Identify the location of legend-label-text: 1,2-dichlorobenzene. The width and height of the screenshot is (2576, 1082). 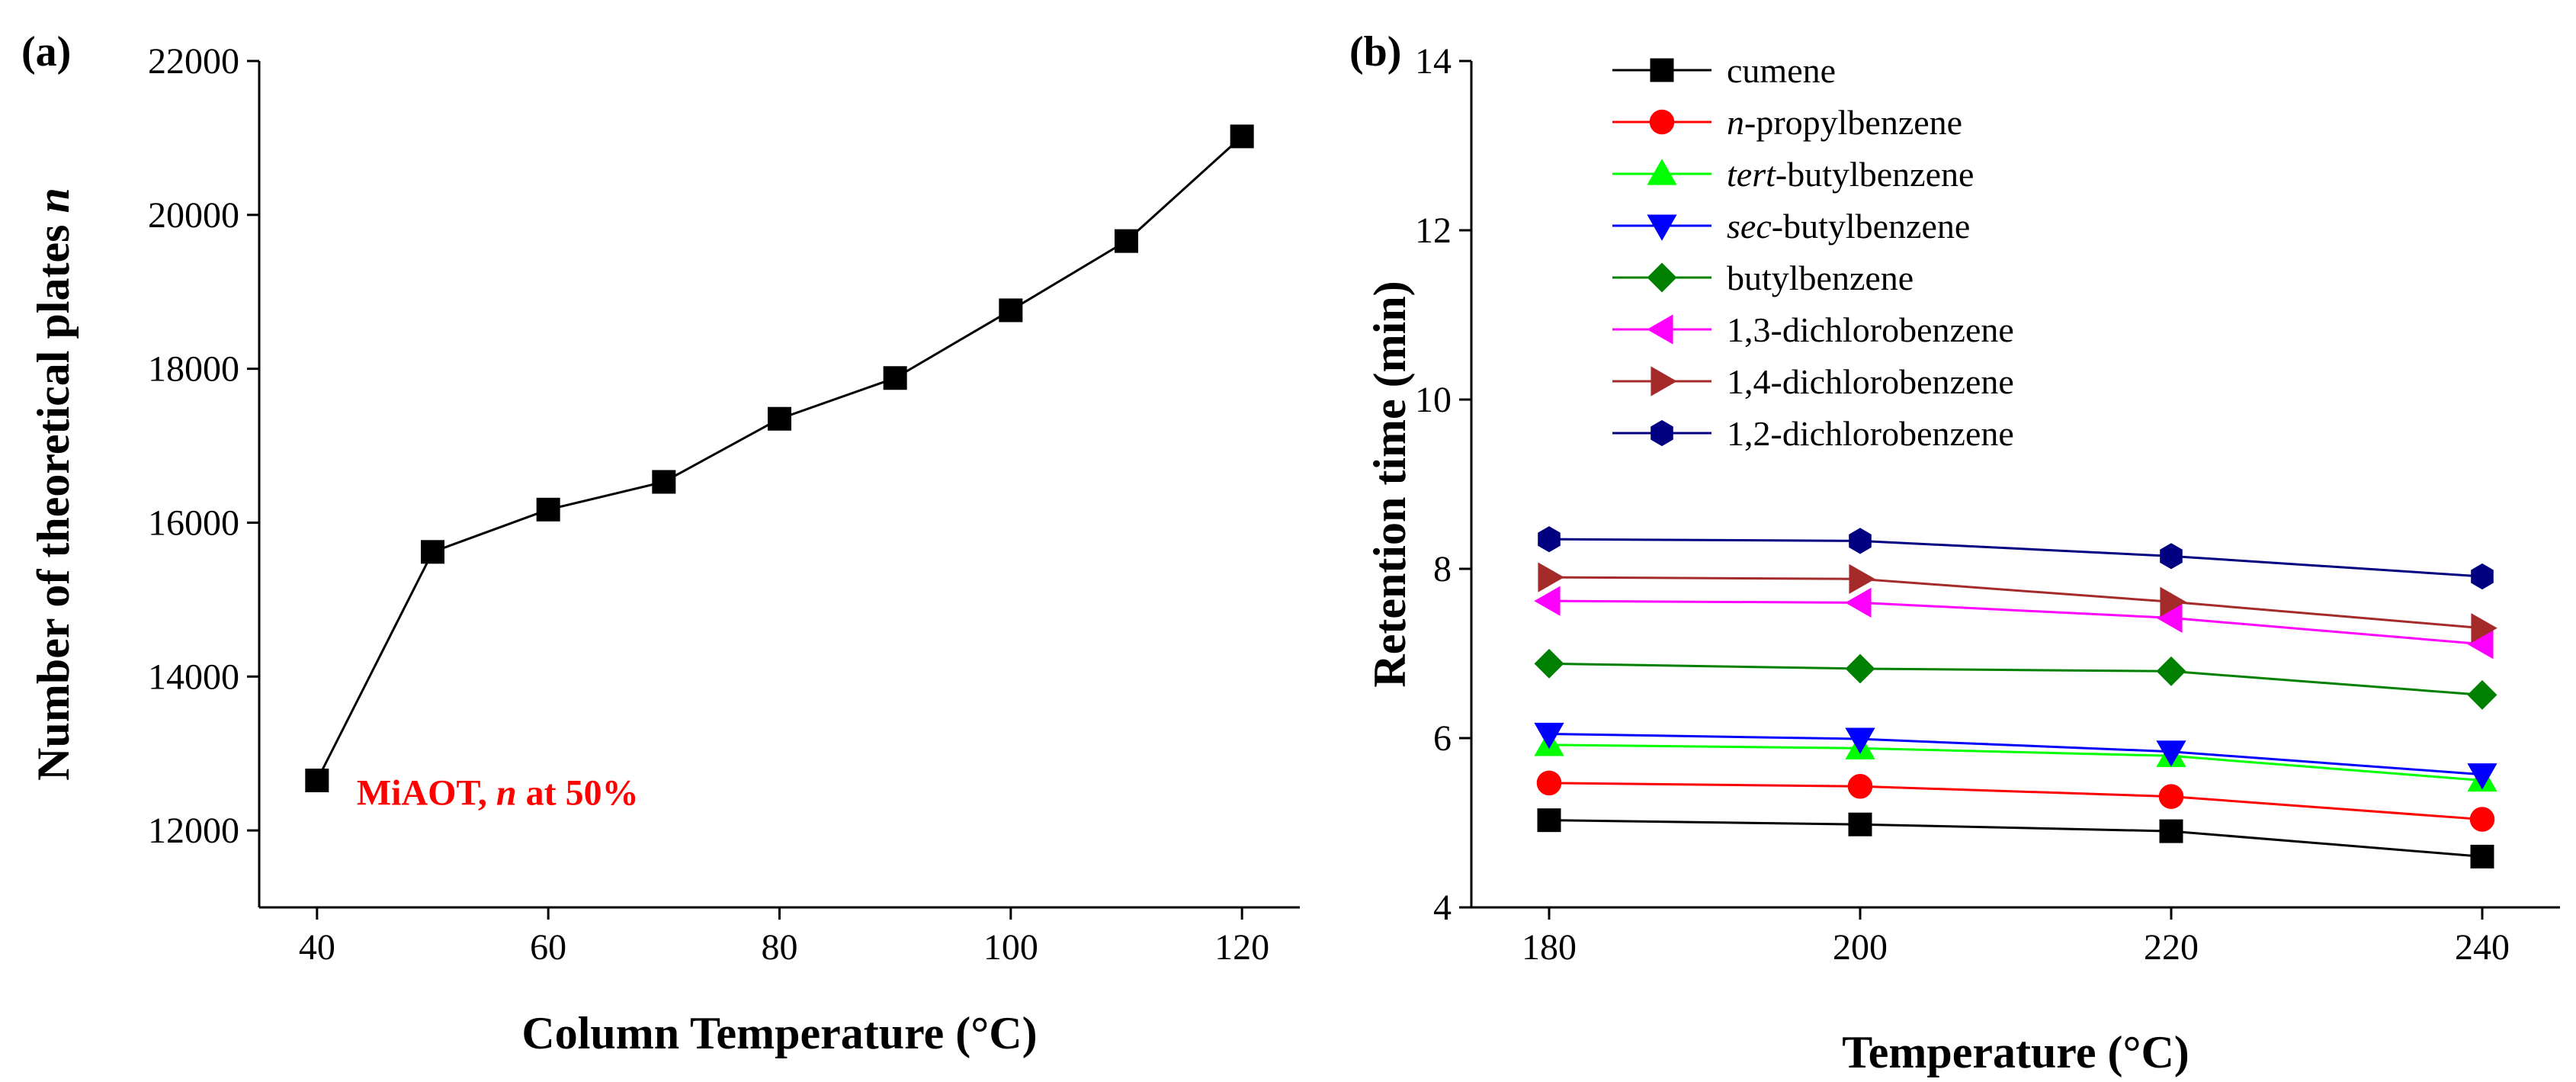
(1870, 434).